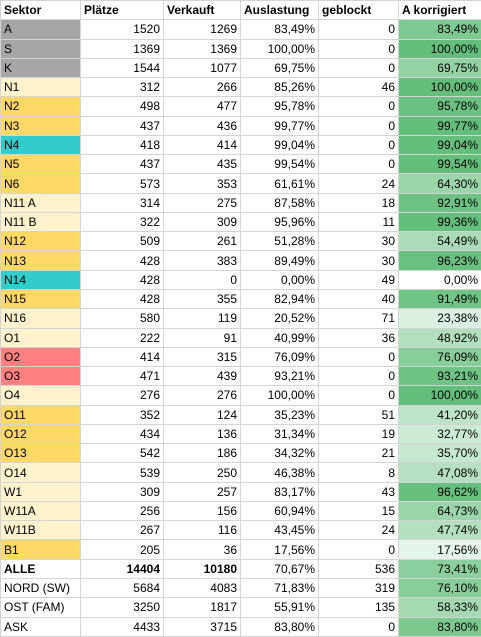 This screenshot has height=637, width=481. What do you see at coordinates (122, 260) in the screenshot?
I see `value-cell: 428` at bounding box center [122, 260].